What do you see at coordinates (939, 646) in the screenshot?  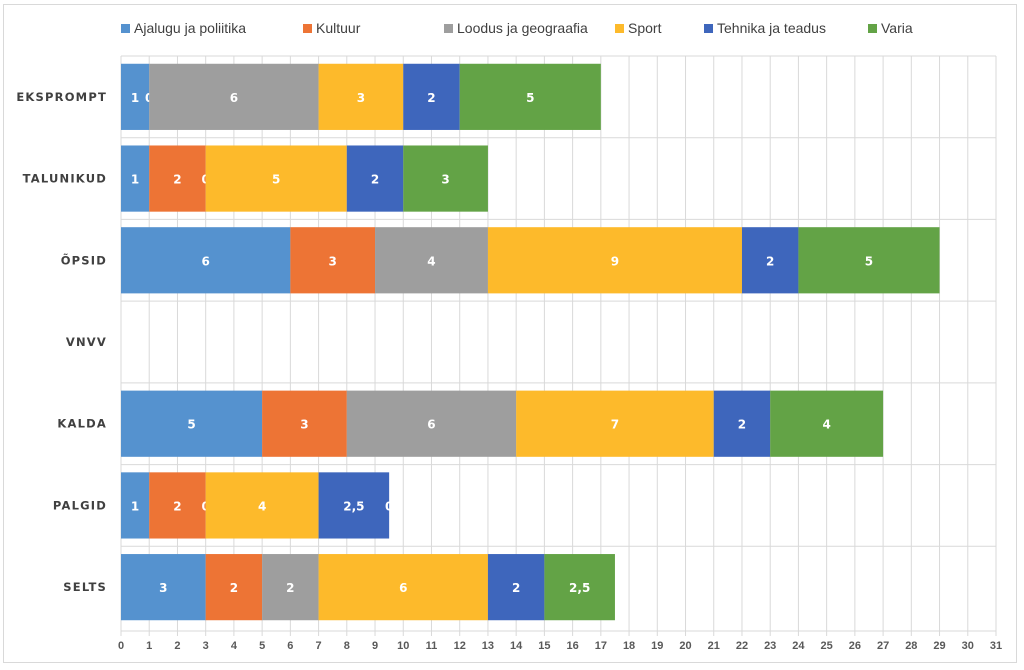 I see `x-tick-label: 29` at bounding box center [939, 646].